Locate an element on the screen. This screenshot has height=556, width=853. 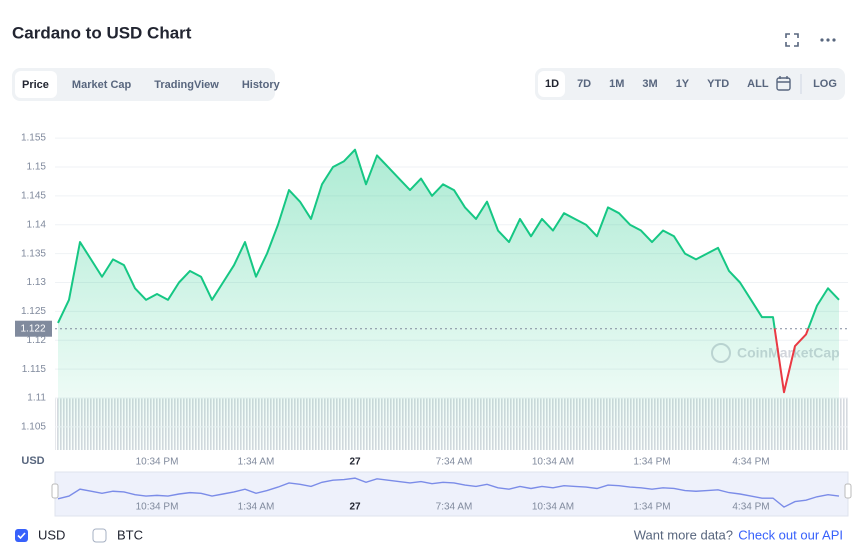
y-tick-label: 1.155 is located at coordinates (33, 138).